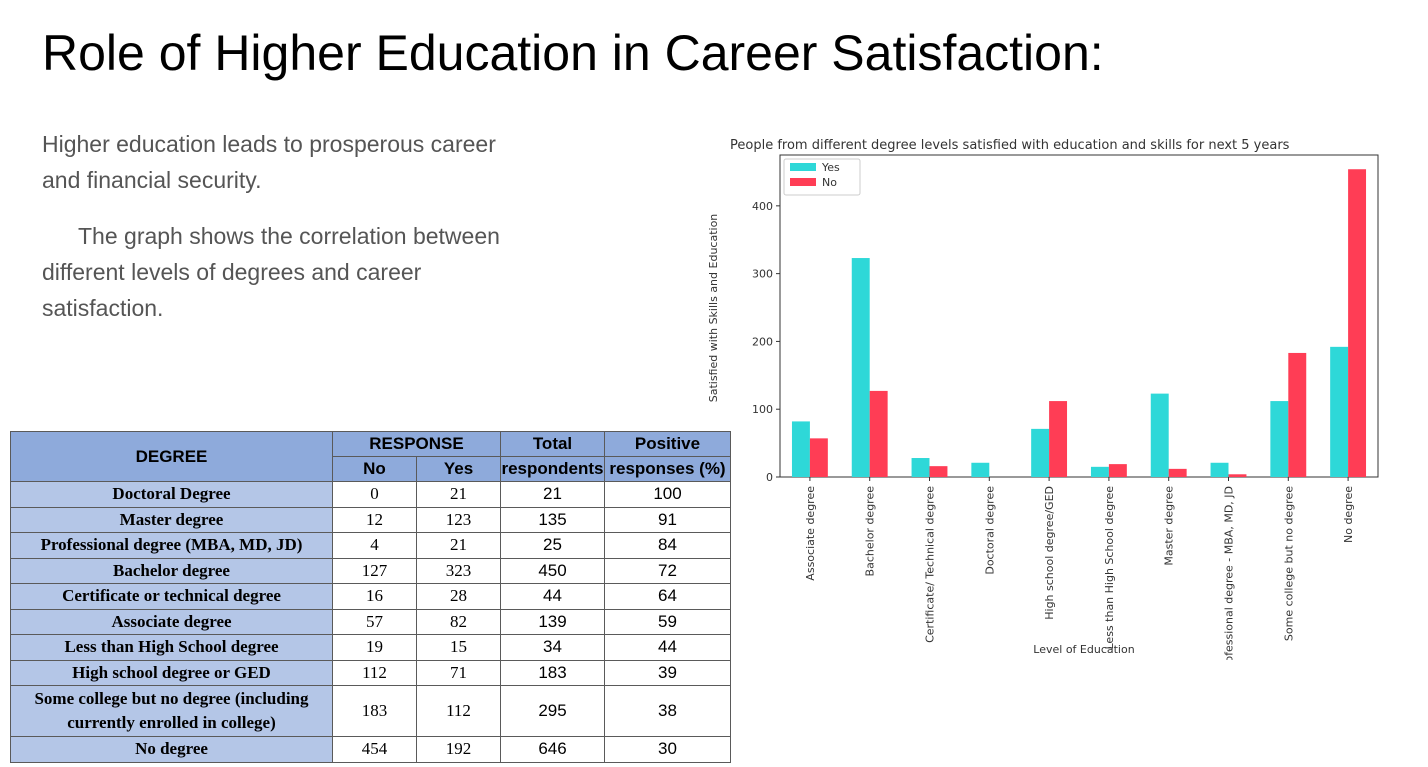  Describe the element at coordinates (552, 711) in the screenshot. I see `total-cell: 295` at that location.